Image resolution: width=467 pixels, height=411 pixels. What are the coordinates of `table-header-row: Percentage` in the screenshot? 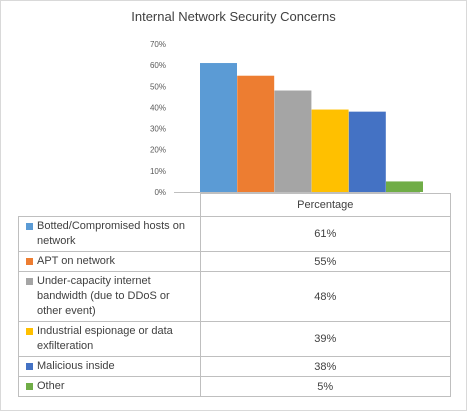 It's located at (234, 205).